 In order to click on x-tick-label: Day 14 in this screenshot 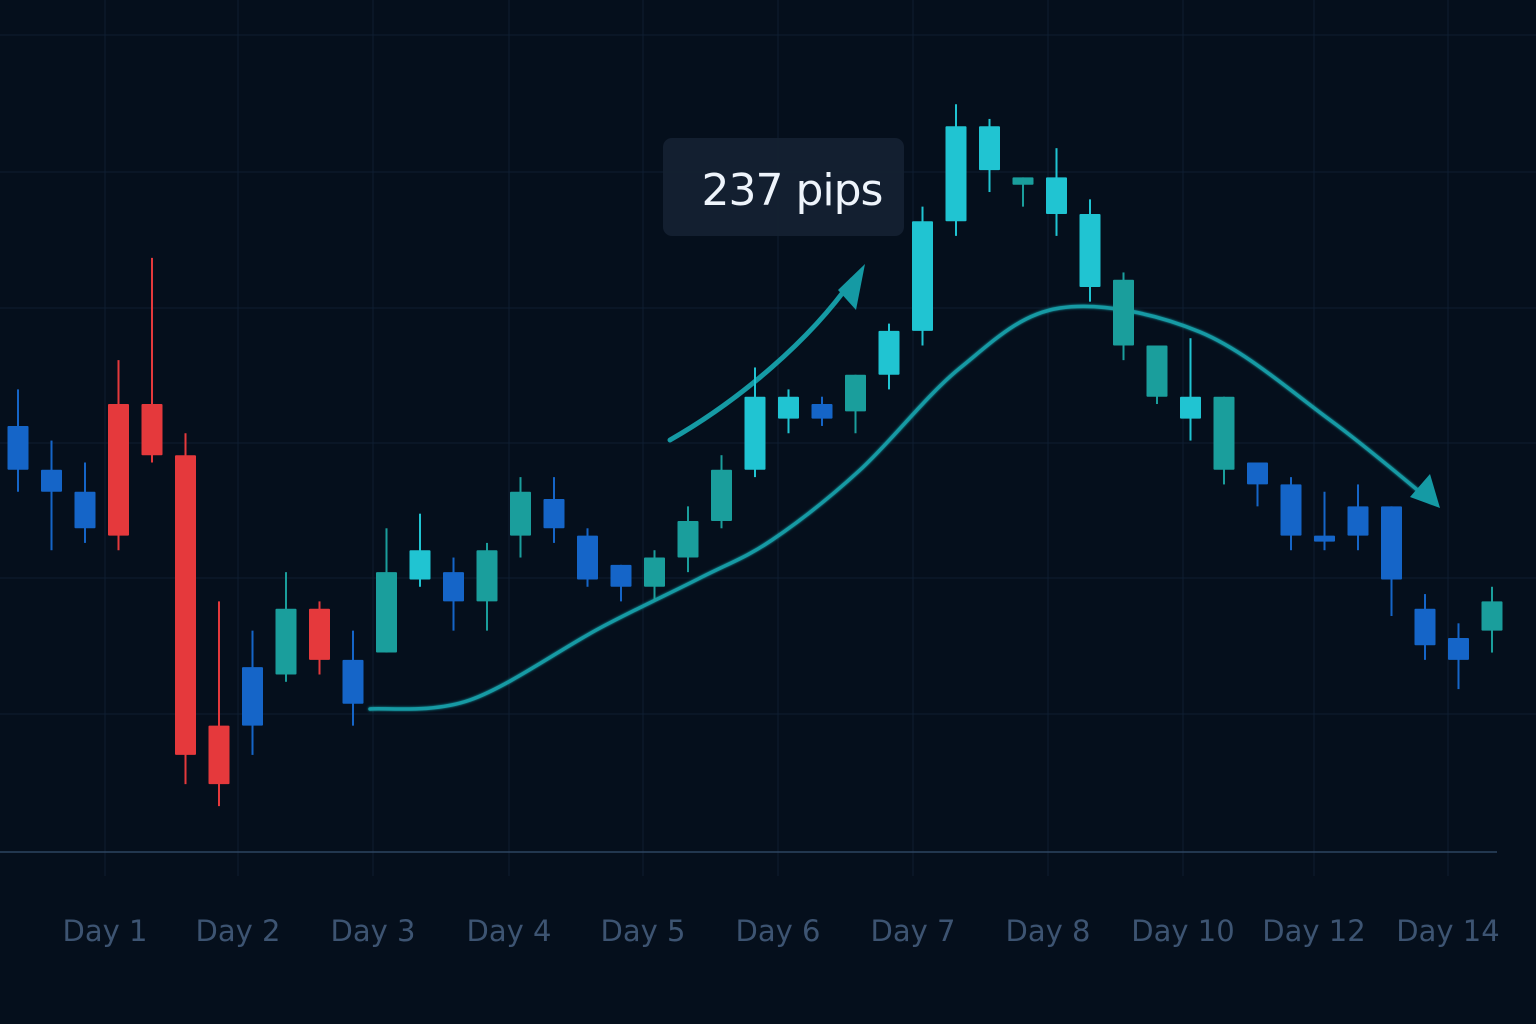, I will do `click(1447, 931)`.